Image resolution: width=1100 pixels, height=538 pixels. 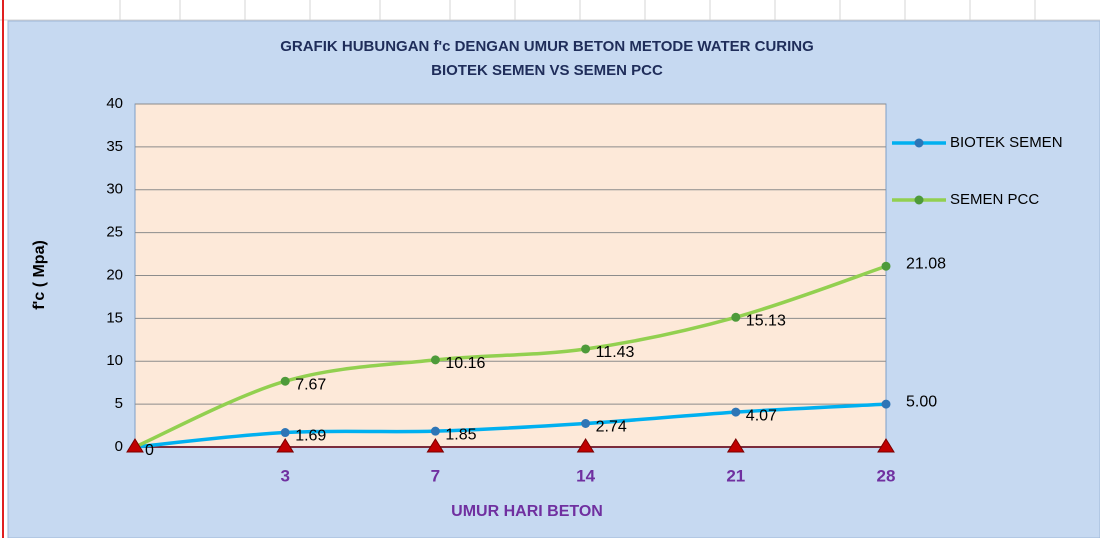 What do you see at coordinates (114, 232) in the screenshot?
I see `y-tick-label: 25` at bounding box center [114, 232].